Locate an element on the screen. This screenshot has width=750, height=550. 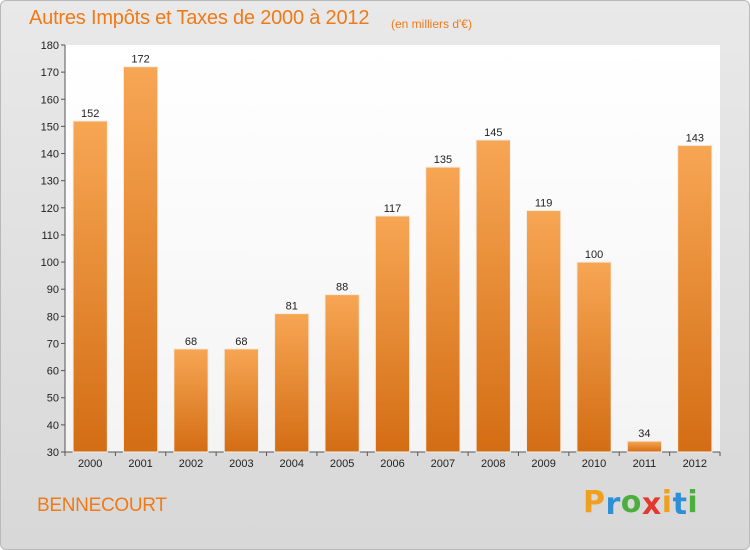
logo-letter: o is located at coordinates (631, 502).